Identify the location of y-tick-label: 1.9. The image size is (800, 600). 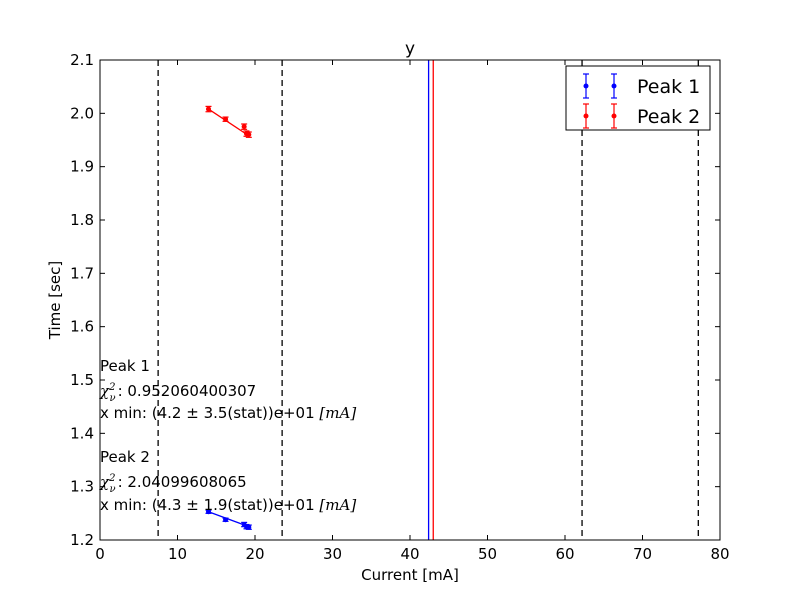
(82, 167).